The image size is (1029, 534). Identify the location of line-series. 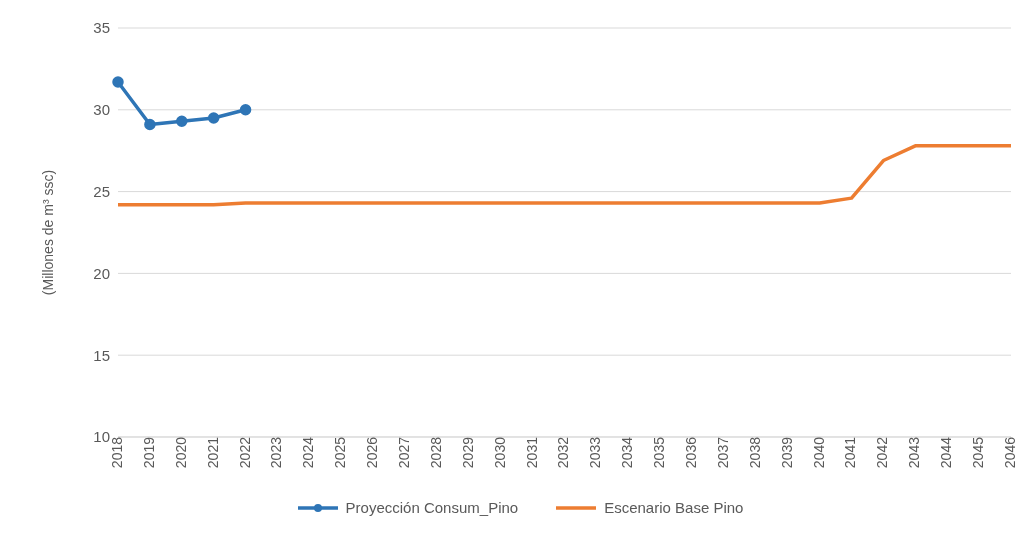
(564, 175).